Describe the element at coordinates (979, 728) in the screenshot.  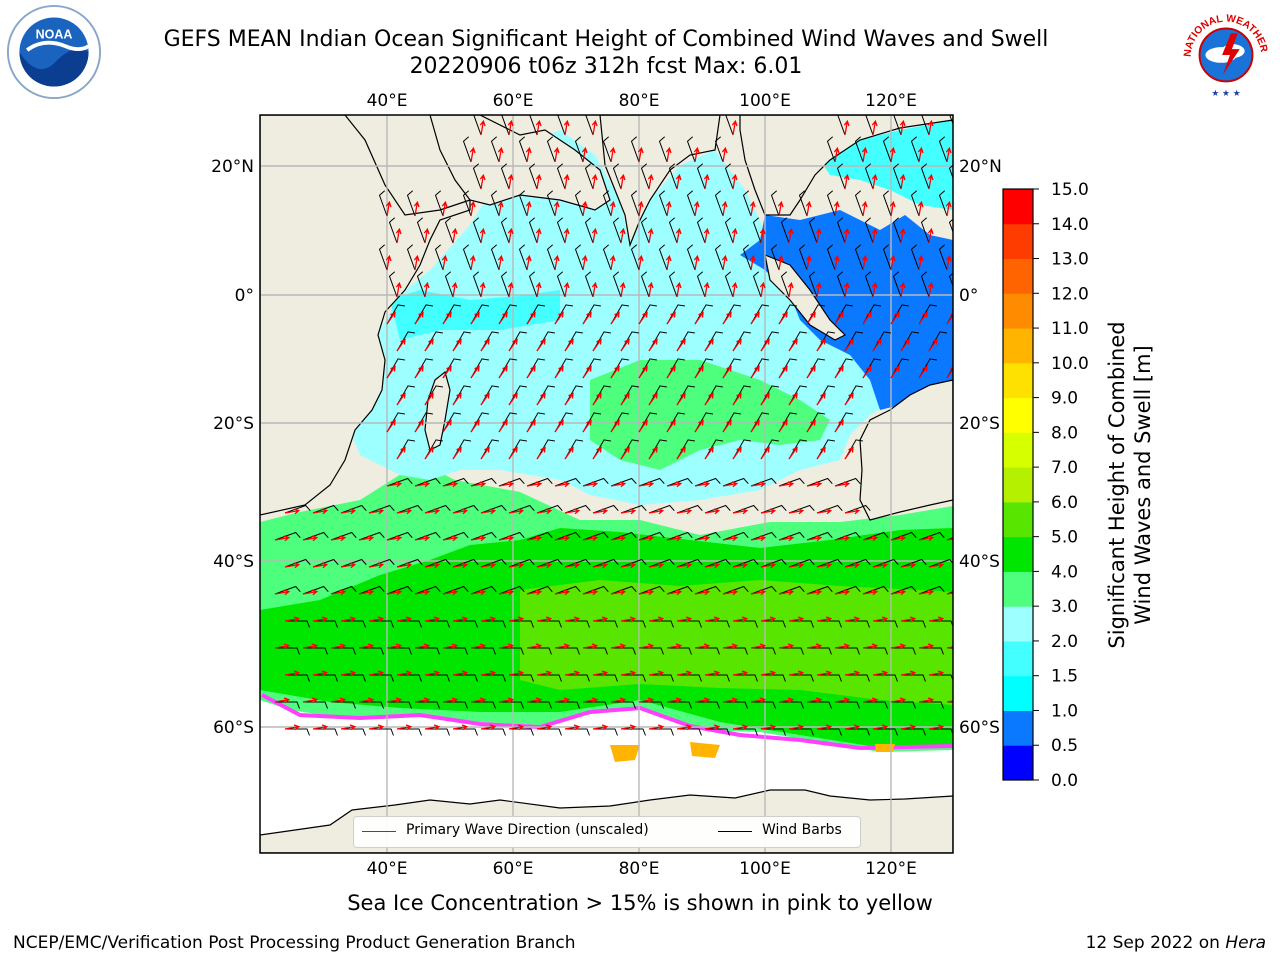
I see `lat-tick-right: 60°S` at that location.